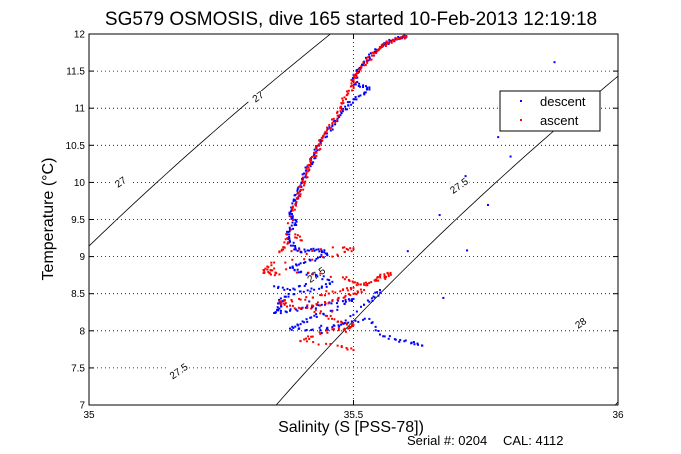  I want to click on contour-label-bg, so click(580, 323).